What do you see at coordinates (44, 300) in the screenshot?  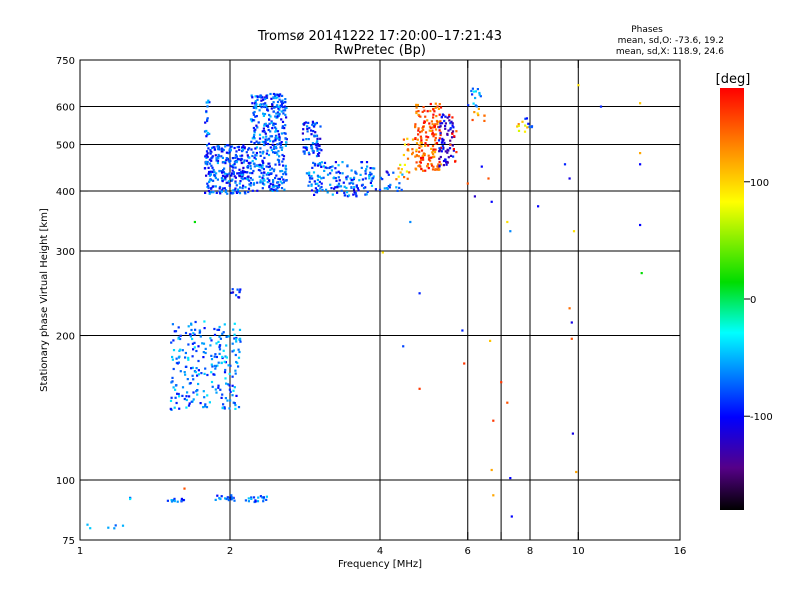 I see `y-axis-label: Stationary phase Virtual Height [km]` at bounding box center [44, 300].